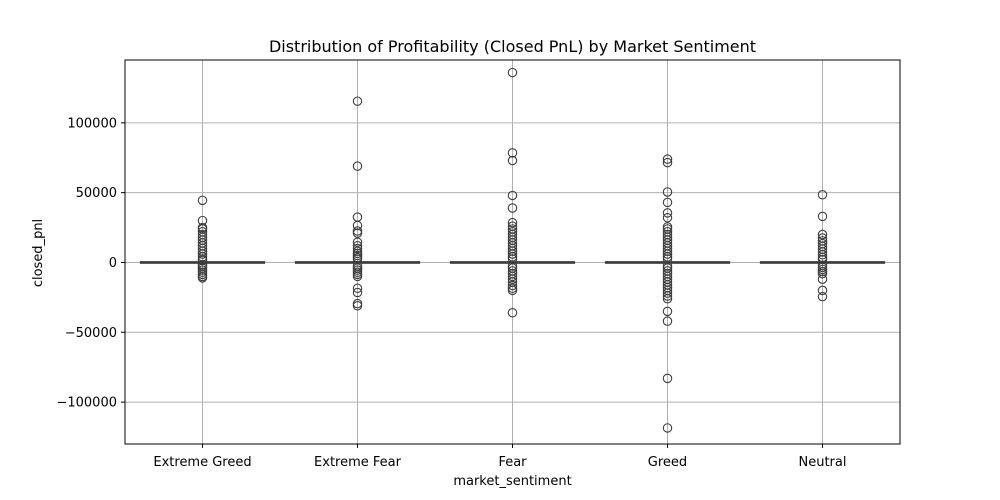 The width and height of the screenshot is (1000, 500). What do you see at coordinates (90, 263) in the screenshot?
I see `y-axis-ticks: −100000 −50000 0 50000 100000` at bounding box center [90, 263].